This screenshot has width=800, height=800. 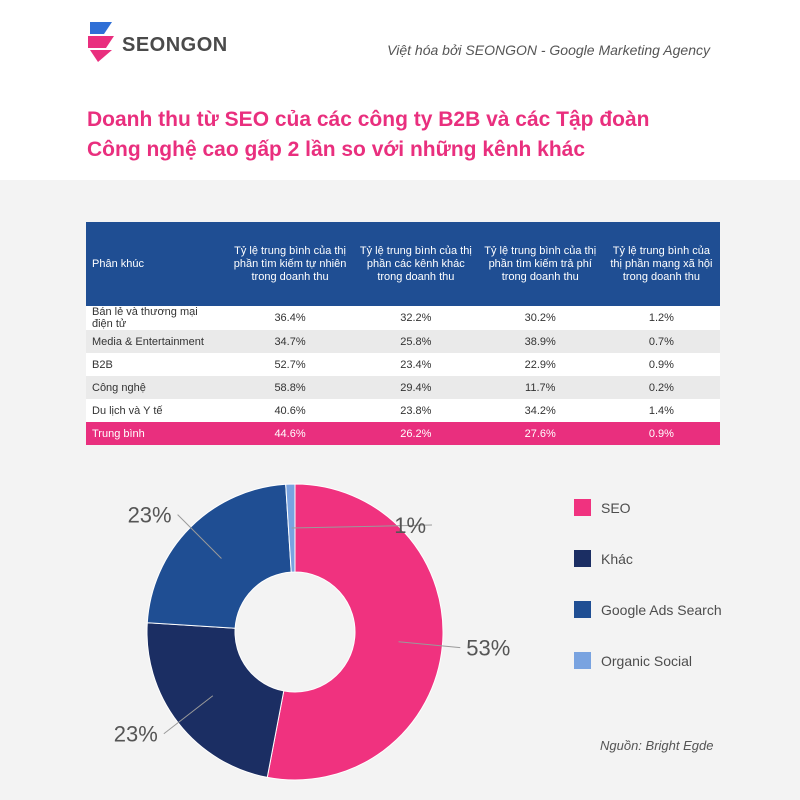 I want to click on table-cell: 29.4%, so click(x=416, y=387).